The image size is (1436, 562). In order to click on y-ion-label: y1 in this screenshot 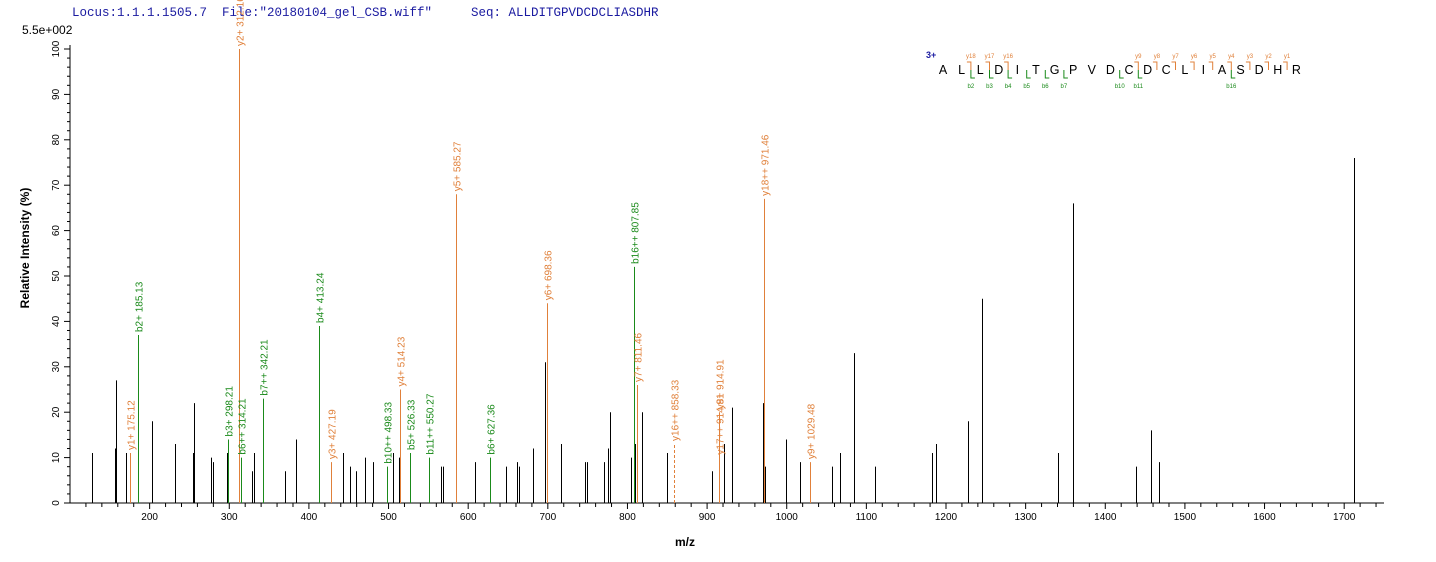, I will do `click(1287, 57)`.